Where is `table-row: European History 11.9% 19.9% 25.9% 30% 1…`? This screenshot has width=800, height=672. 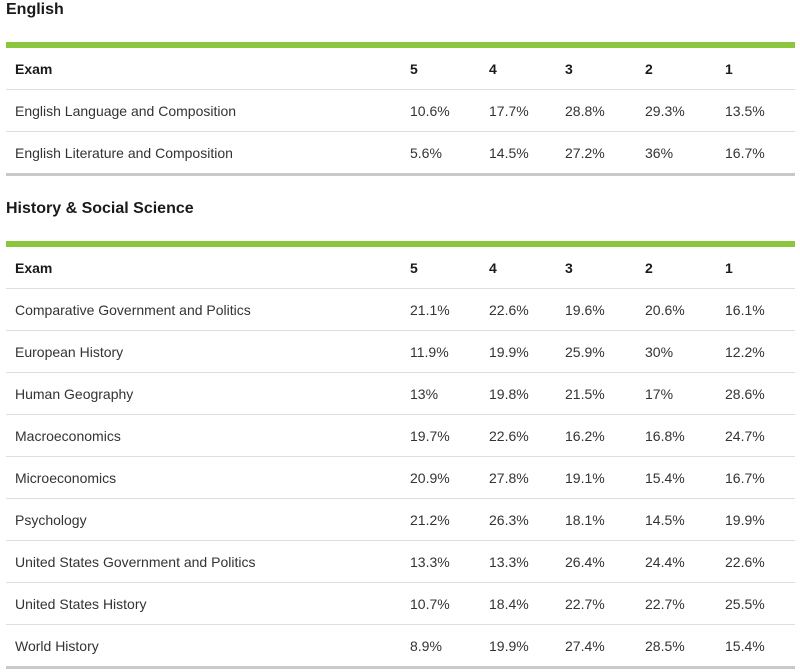
table-row: European History 11.9% 19.9% 25.9% 30% 1… is located at coordinates (400, 351).